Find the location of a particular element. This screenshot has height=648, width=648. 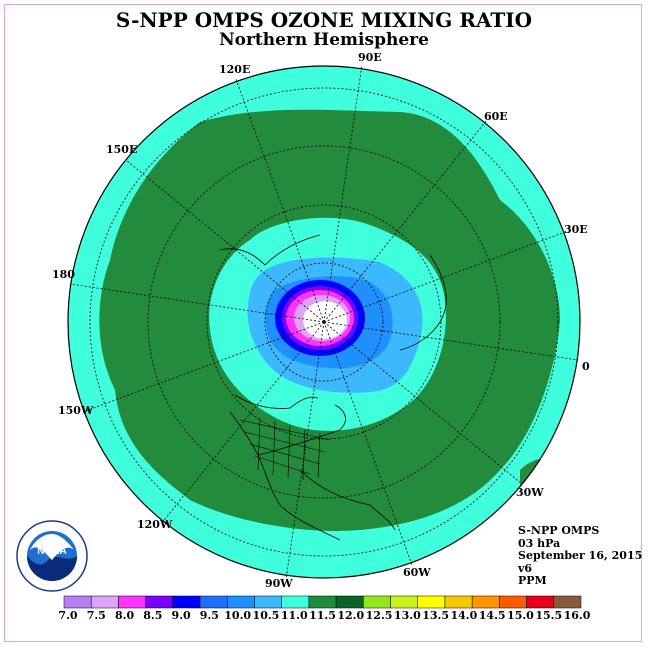

colorbar-tick-label: 10.0 is located at coordinates (238, 615).